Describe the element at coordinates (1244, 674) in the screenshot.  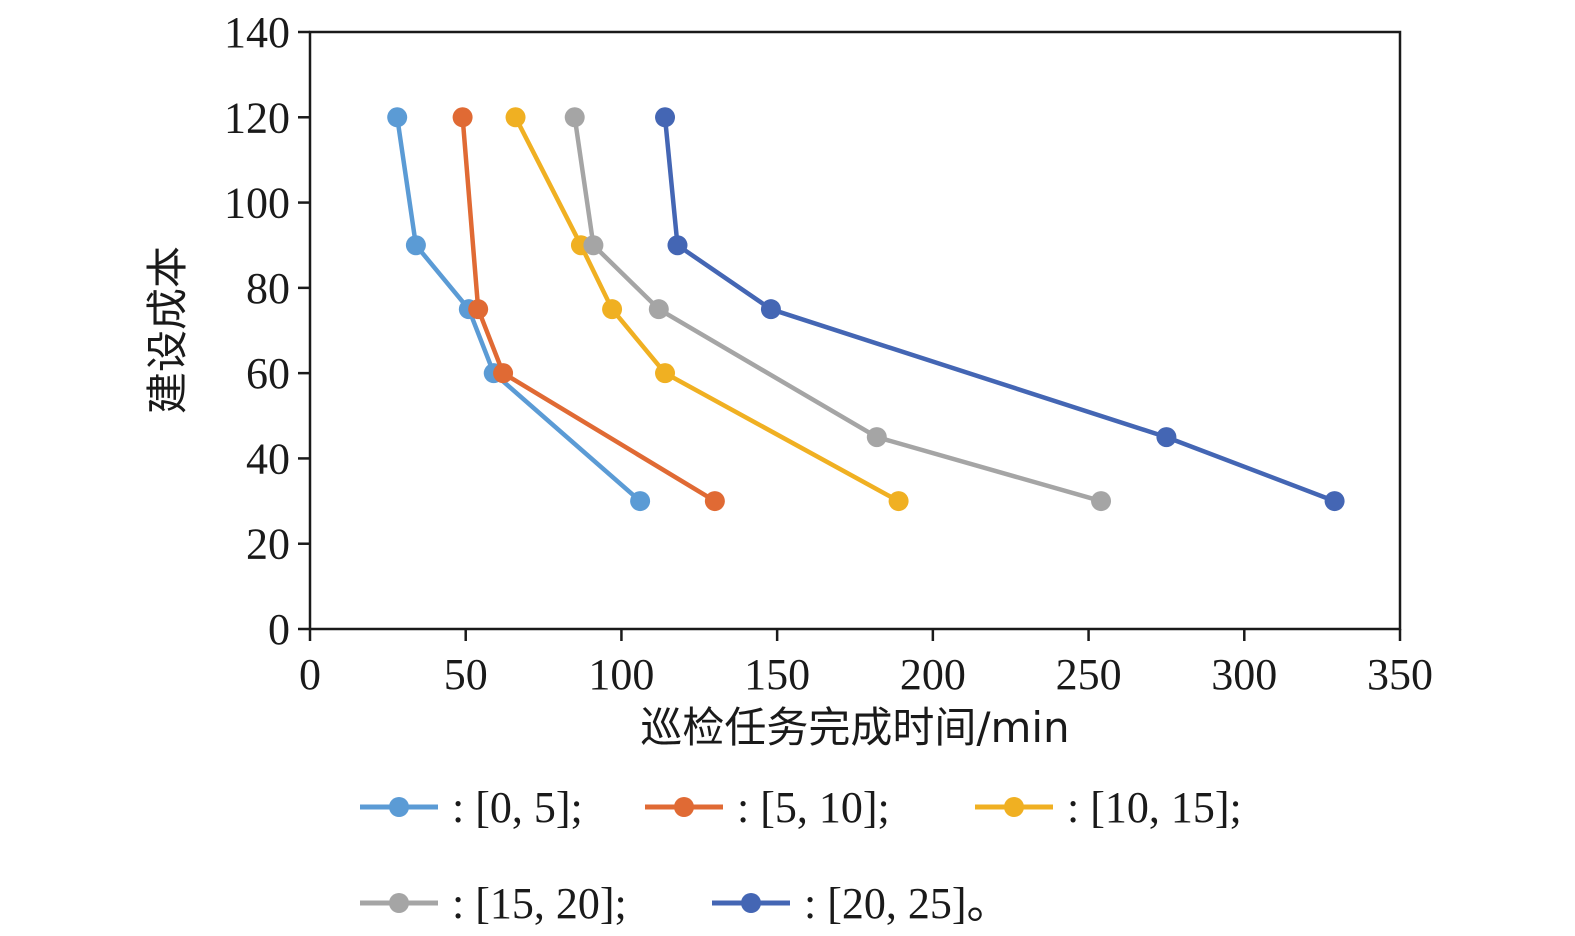
I see `x-tick-label: 300` at that location.